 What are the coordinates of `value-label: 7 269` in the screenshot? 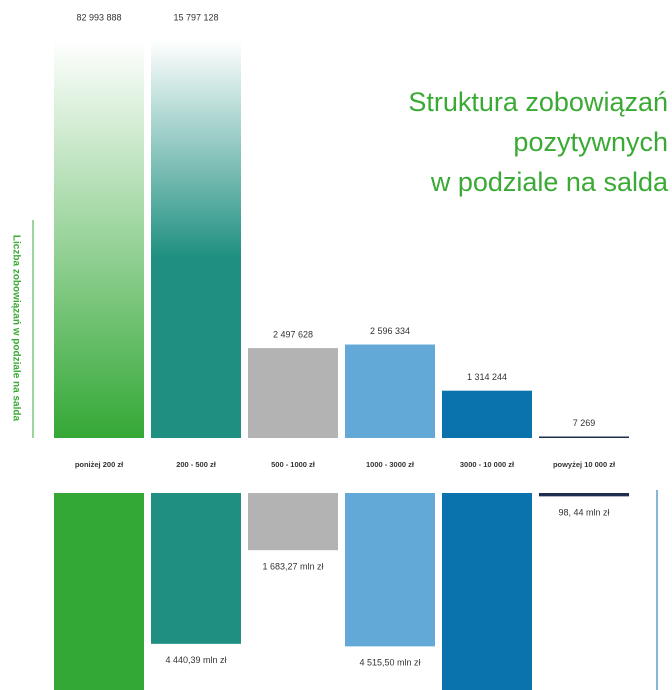 It's located at (584, 423).